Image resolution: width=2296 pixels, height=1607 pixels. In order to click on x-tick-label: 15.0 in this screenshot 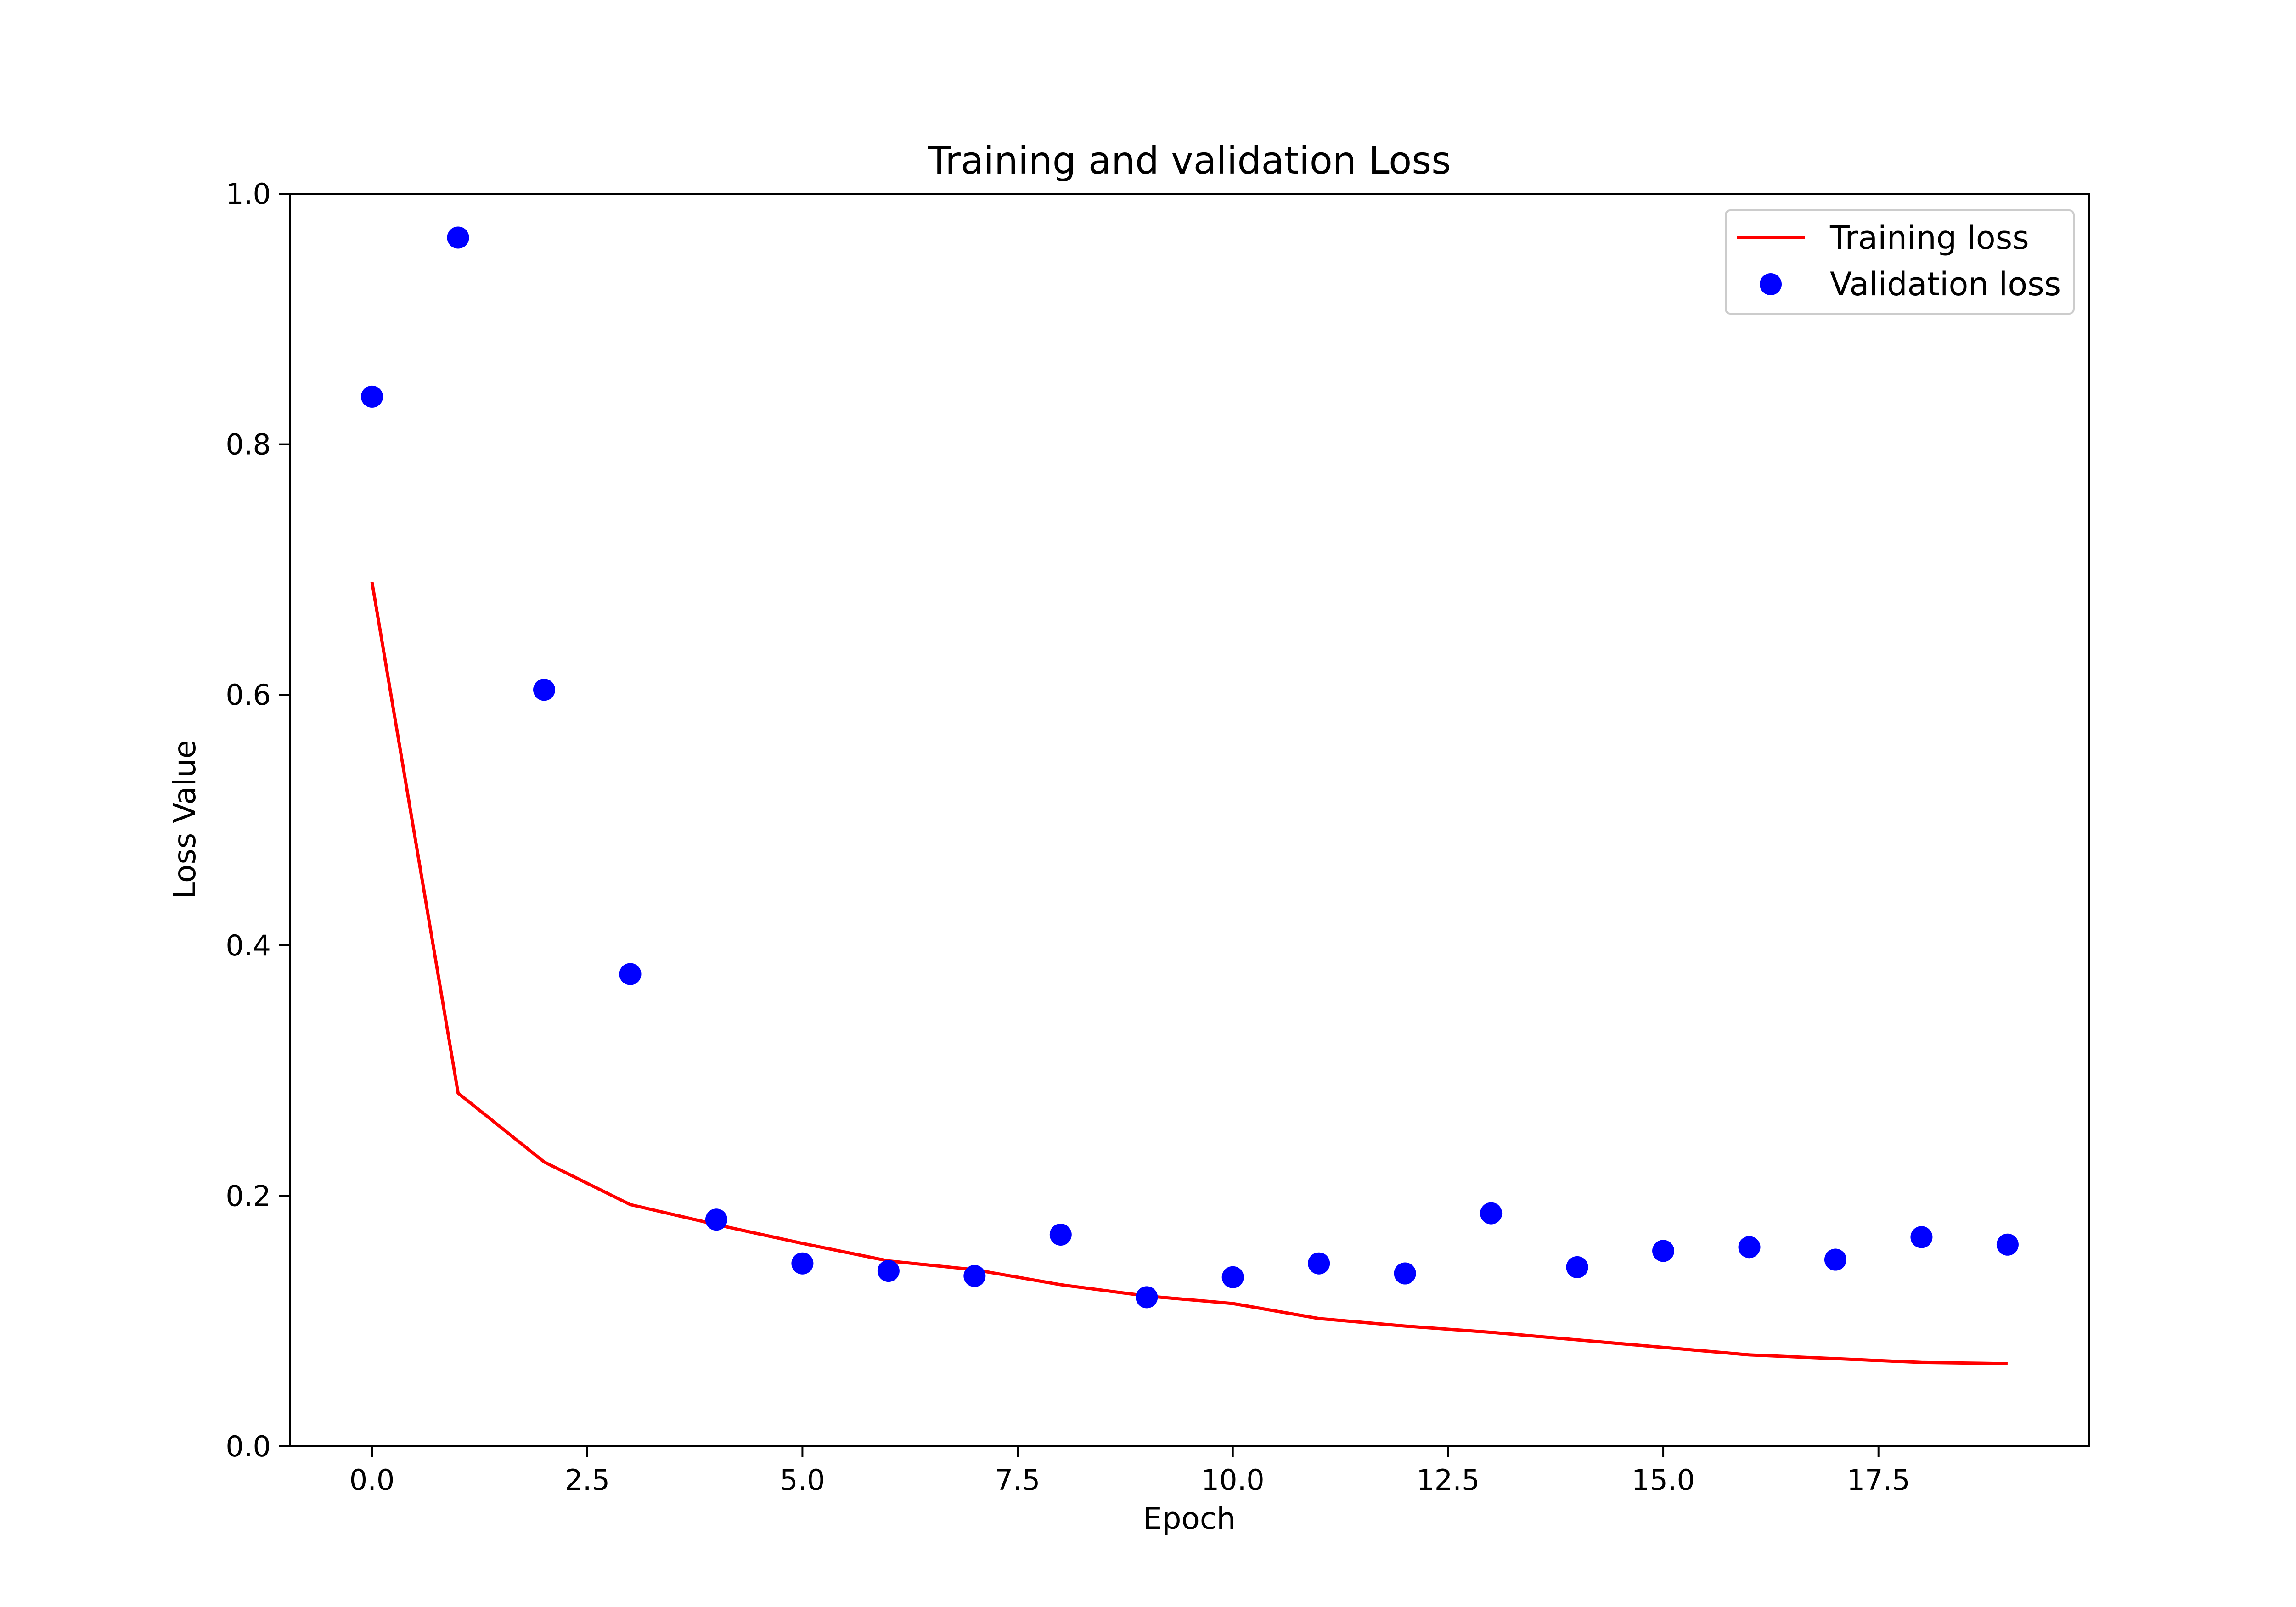, I will do `click(1663, 1480)`.